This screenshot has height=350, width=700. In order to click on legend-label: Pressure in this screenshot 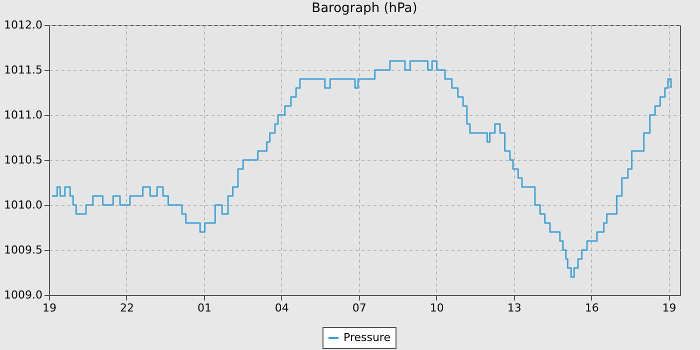, I will do `click(367, 337)`.